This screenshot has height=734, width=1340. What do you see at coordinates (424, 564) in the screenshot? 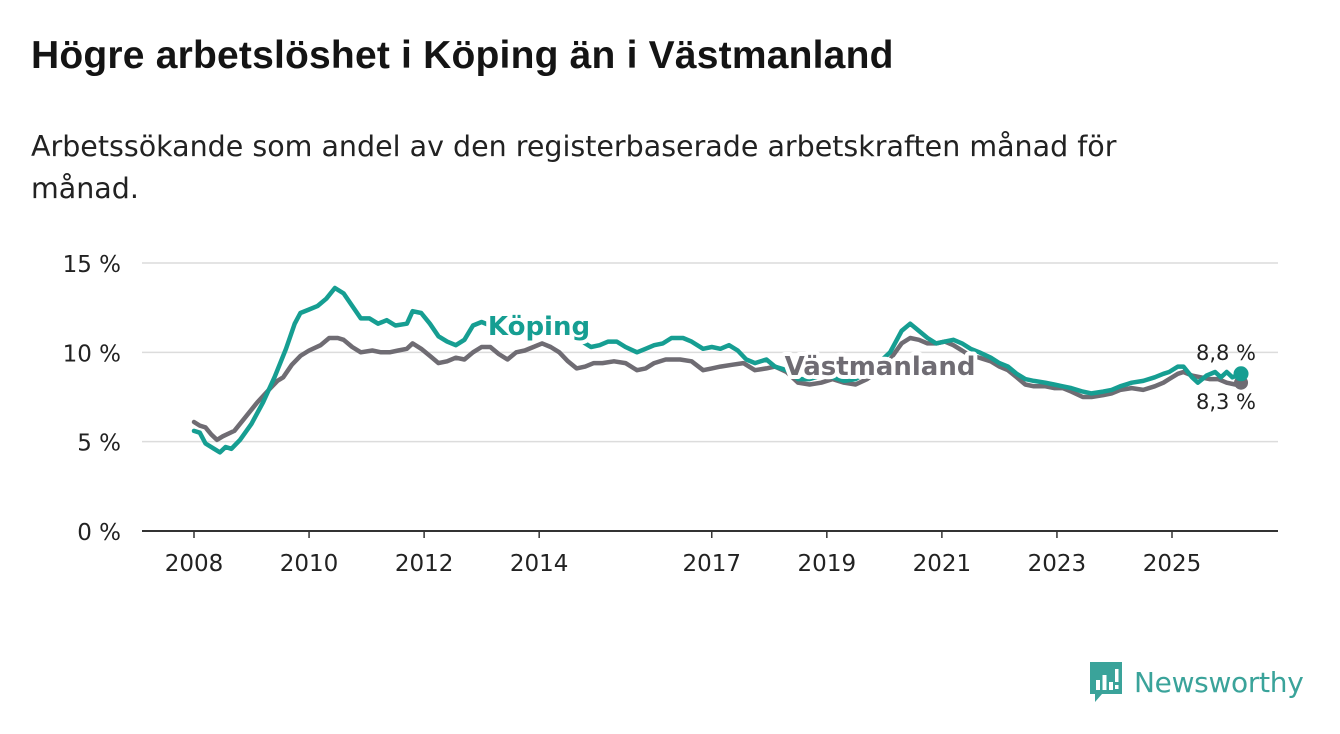
I see `x-tick-label: 2012` at bounding box center [424, 564].